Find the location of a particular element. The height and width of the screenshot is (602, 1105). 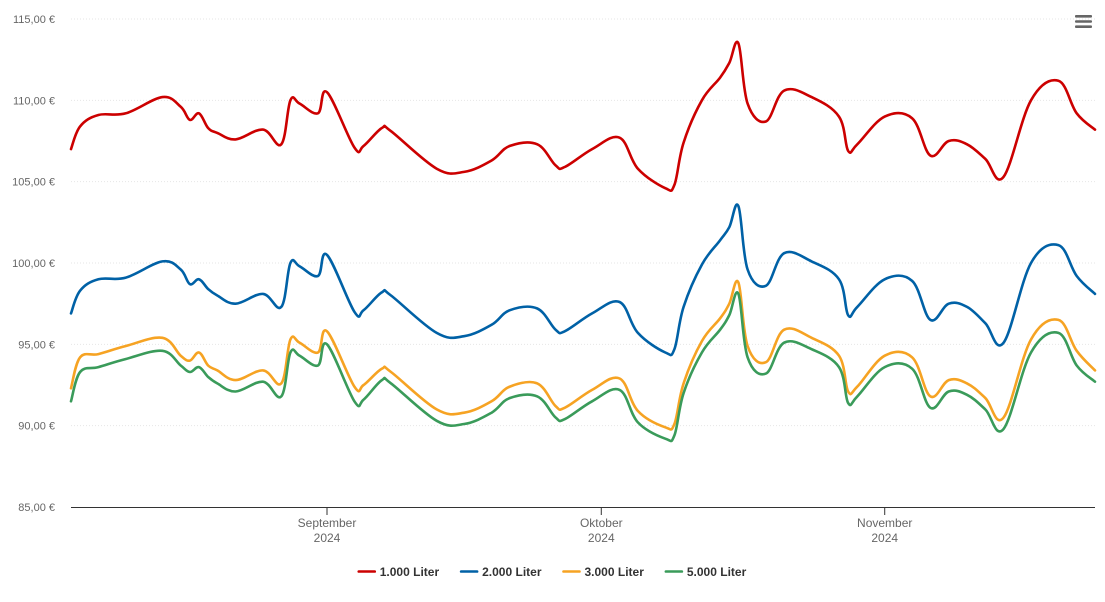

y-tick-label: 110,00 € is located at coordinates (34, 101).